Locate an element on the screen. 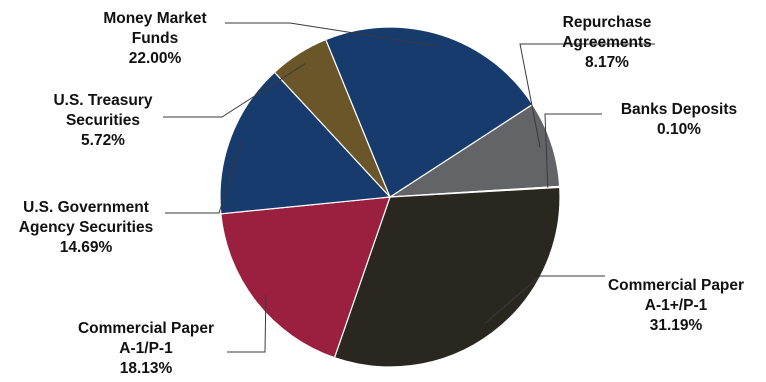 The height and width of the screenshot is (382, 766). slice-category-label-repurchase-agreements: Agreements is located at coordinates (607, 42).